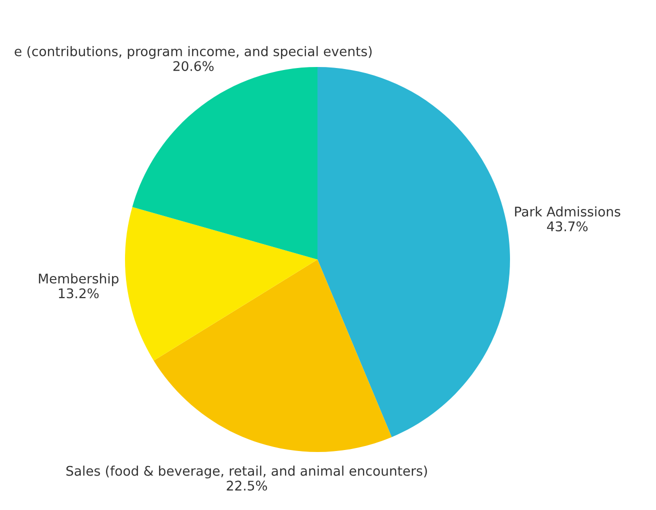 This screenshot has width=656, height=510. What do you see at coordinates (246, 472) in the screenshot?
I see `slice-label: Sales (food & beverage, retail, and animal encounters)` at bounding box center [246, 472].